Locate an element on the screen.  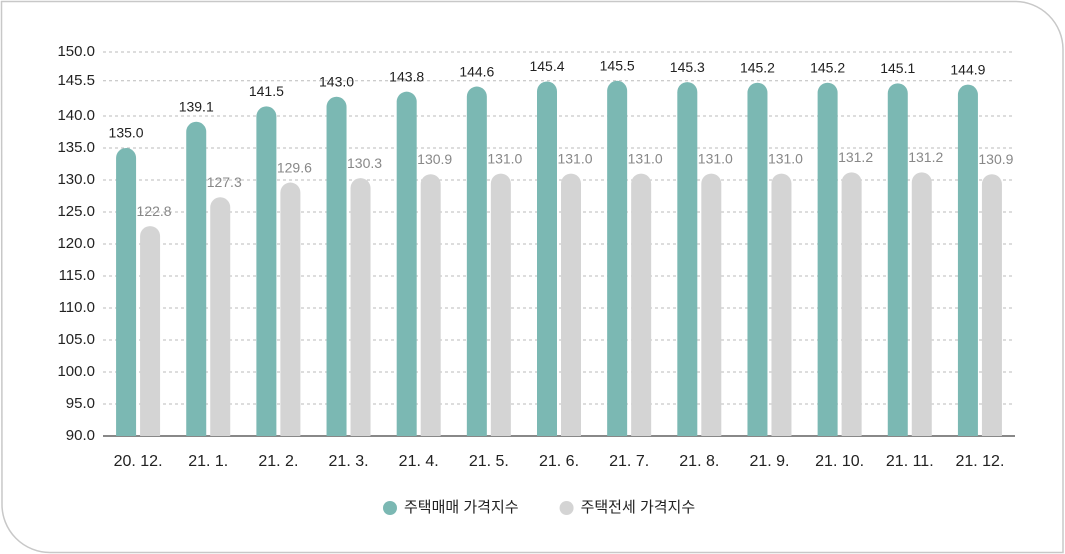
value-label: 145.1 is located at coordinates (897, 68).